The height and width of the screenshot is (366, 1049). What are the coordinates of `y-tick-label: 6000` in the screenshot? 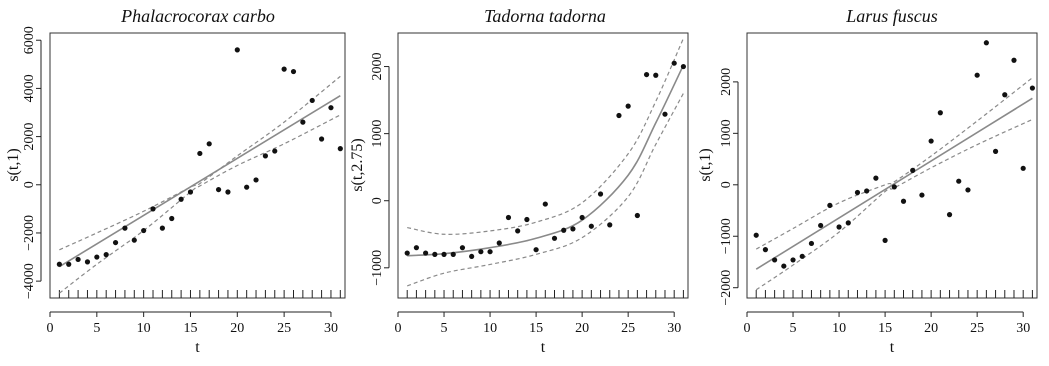 It's located at (29, 40).